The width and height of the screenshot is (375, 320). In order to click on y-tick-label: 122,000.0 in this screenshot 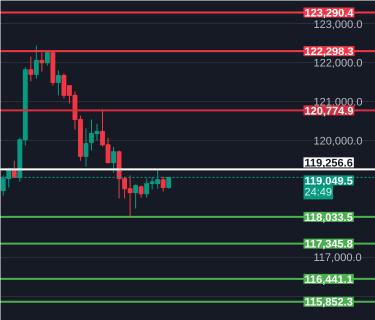, I will do `click(338, 64)`.